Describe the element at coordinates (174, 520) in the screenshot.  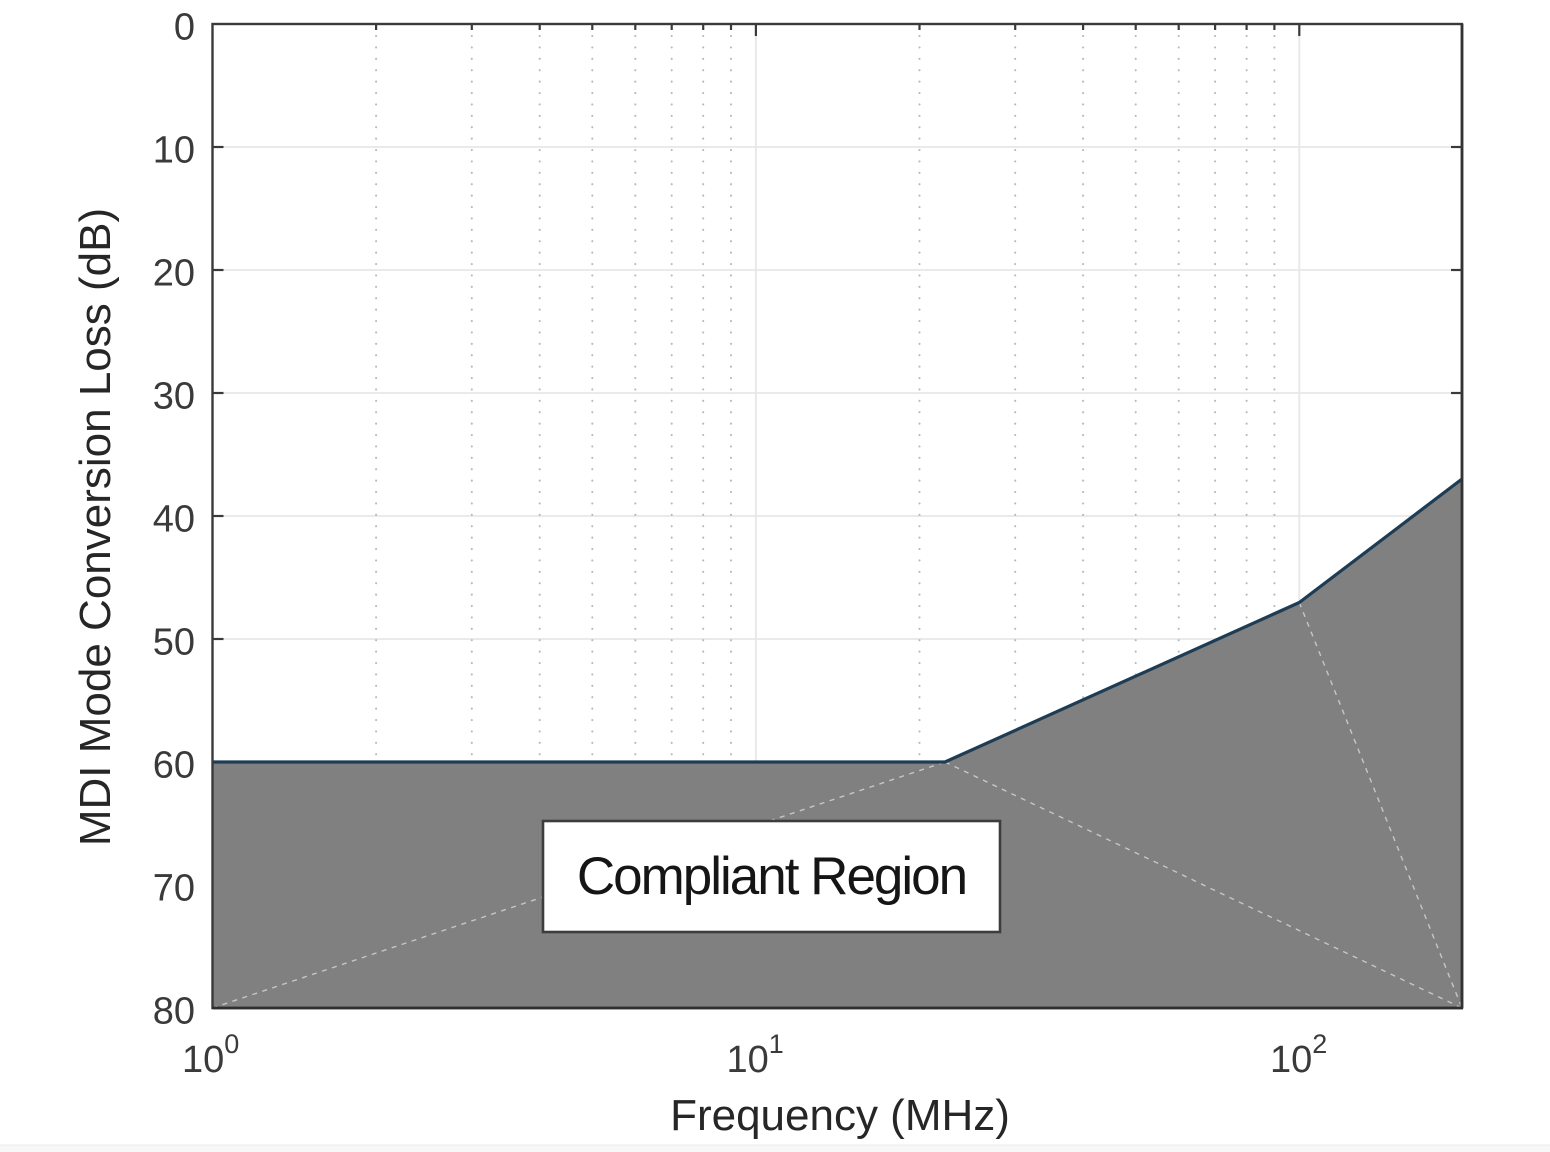
I see `svg-text: 40` at that location.